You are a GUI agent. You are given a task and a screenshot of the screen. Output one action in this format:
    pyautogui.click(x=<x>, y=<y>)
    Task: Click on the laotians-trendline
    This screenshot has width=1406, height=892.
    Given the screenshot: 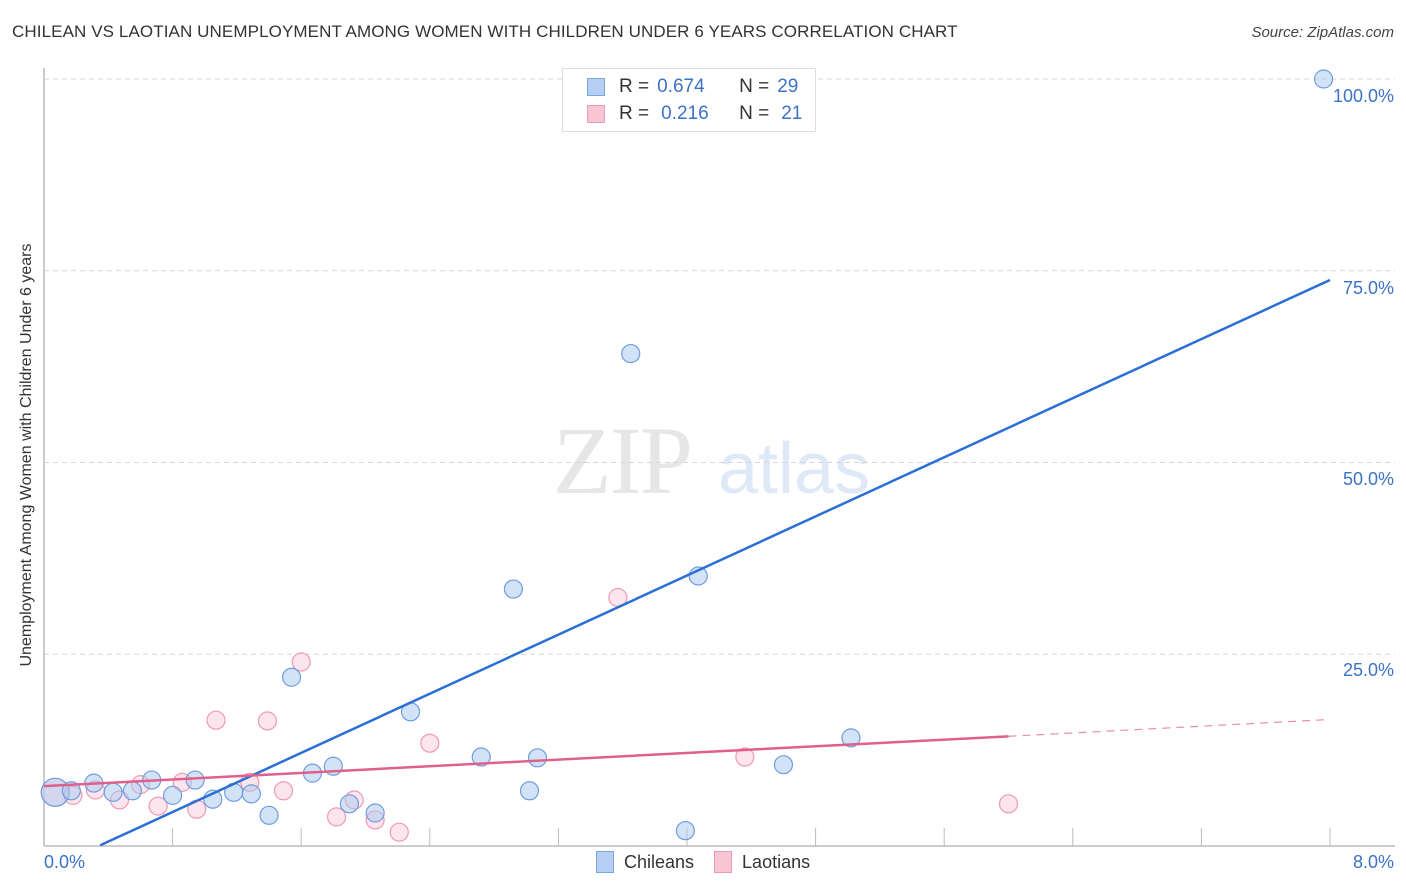 What is the action you would take?
    pyautogui.click(x=526, y=761)
    